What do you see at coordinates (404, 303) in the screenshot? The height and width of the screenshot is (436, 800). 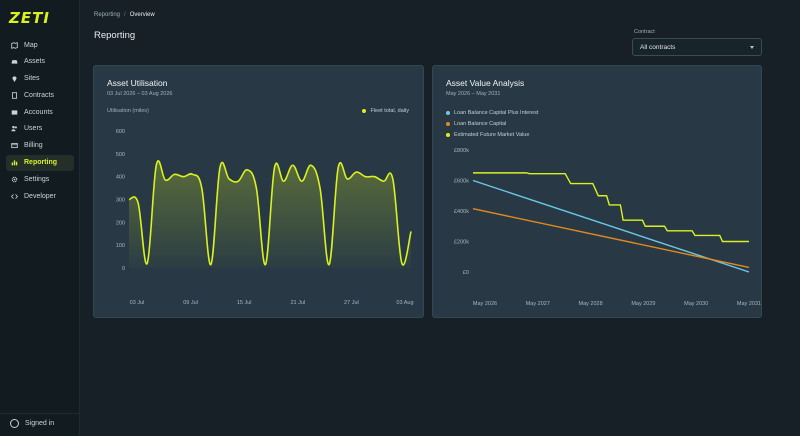 I see `x-tick-label: 03 Aug` at bounding box center [404, 303].